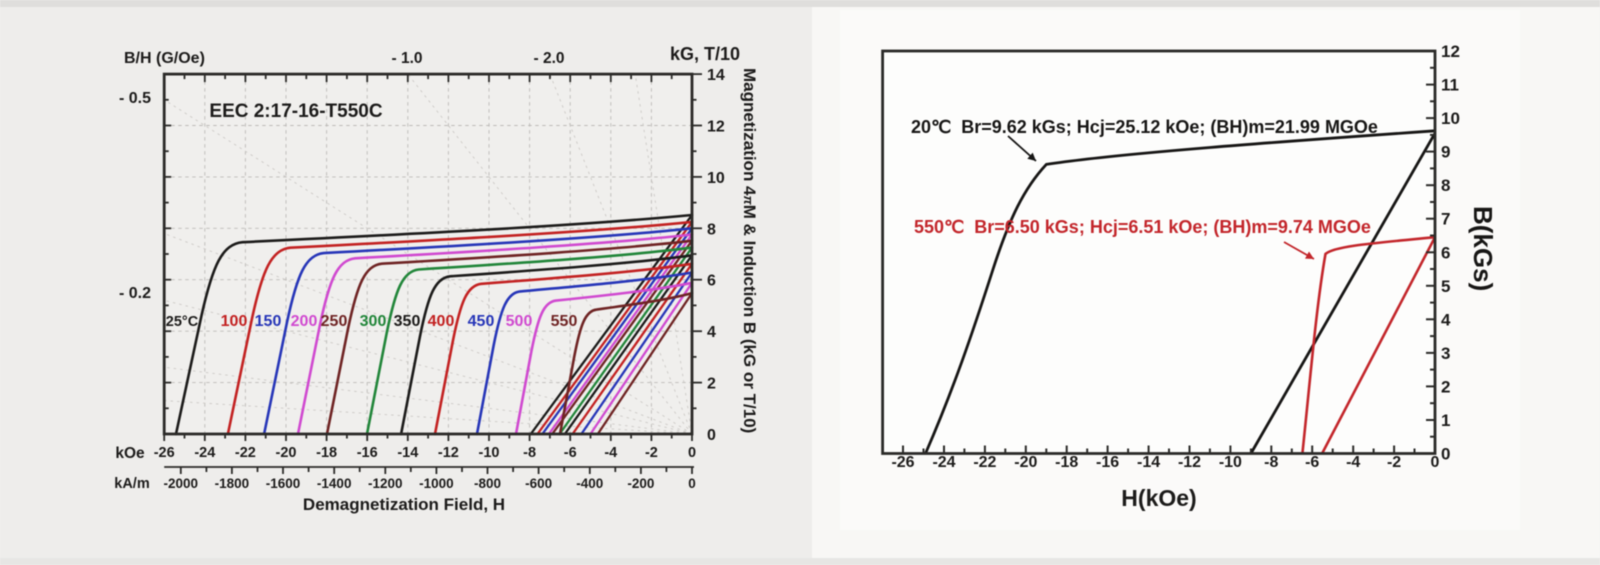 Image resolution: width=1600 pixels, height=565 pixels. Describe the element at coordinates (436, 483) in the screenshot. I see `svg-text: -1000` at that location.